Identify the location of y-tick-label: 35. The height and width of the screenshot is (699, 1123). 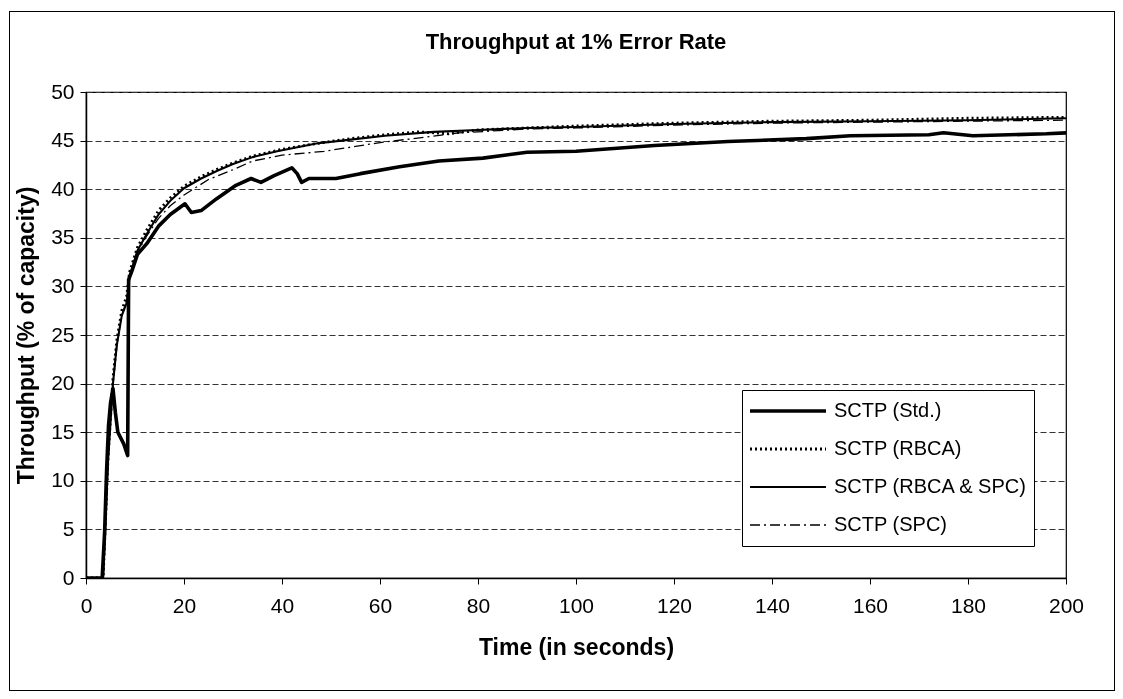
(63, 237).